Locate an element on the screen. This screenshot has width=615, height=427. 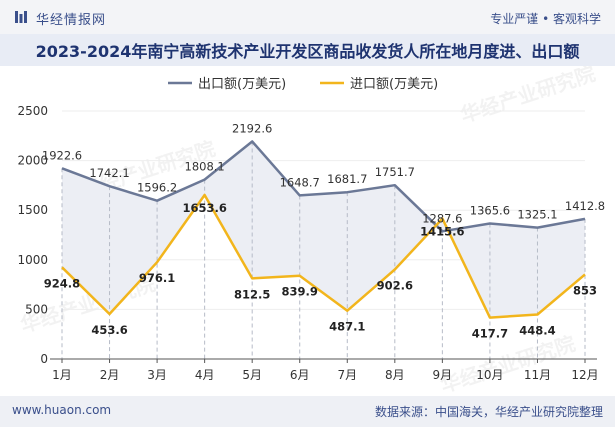
export-data-label: 1648.7 is located at coordinates (300, 182).